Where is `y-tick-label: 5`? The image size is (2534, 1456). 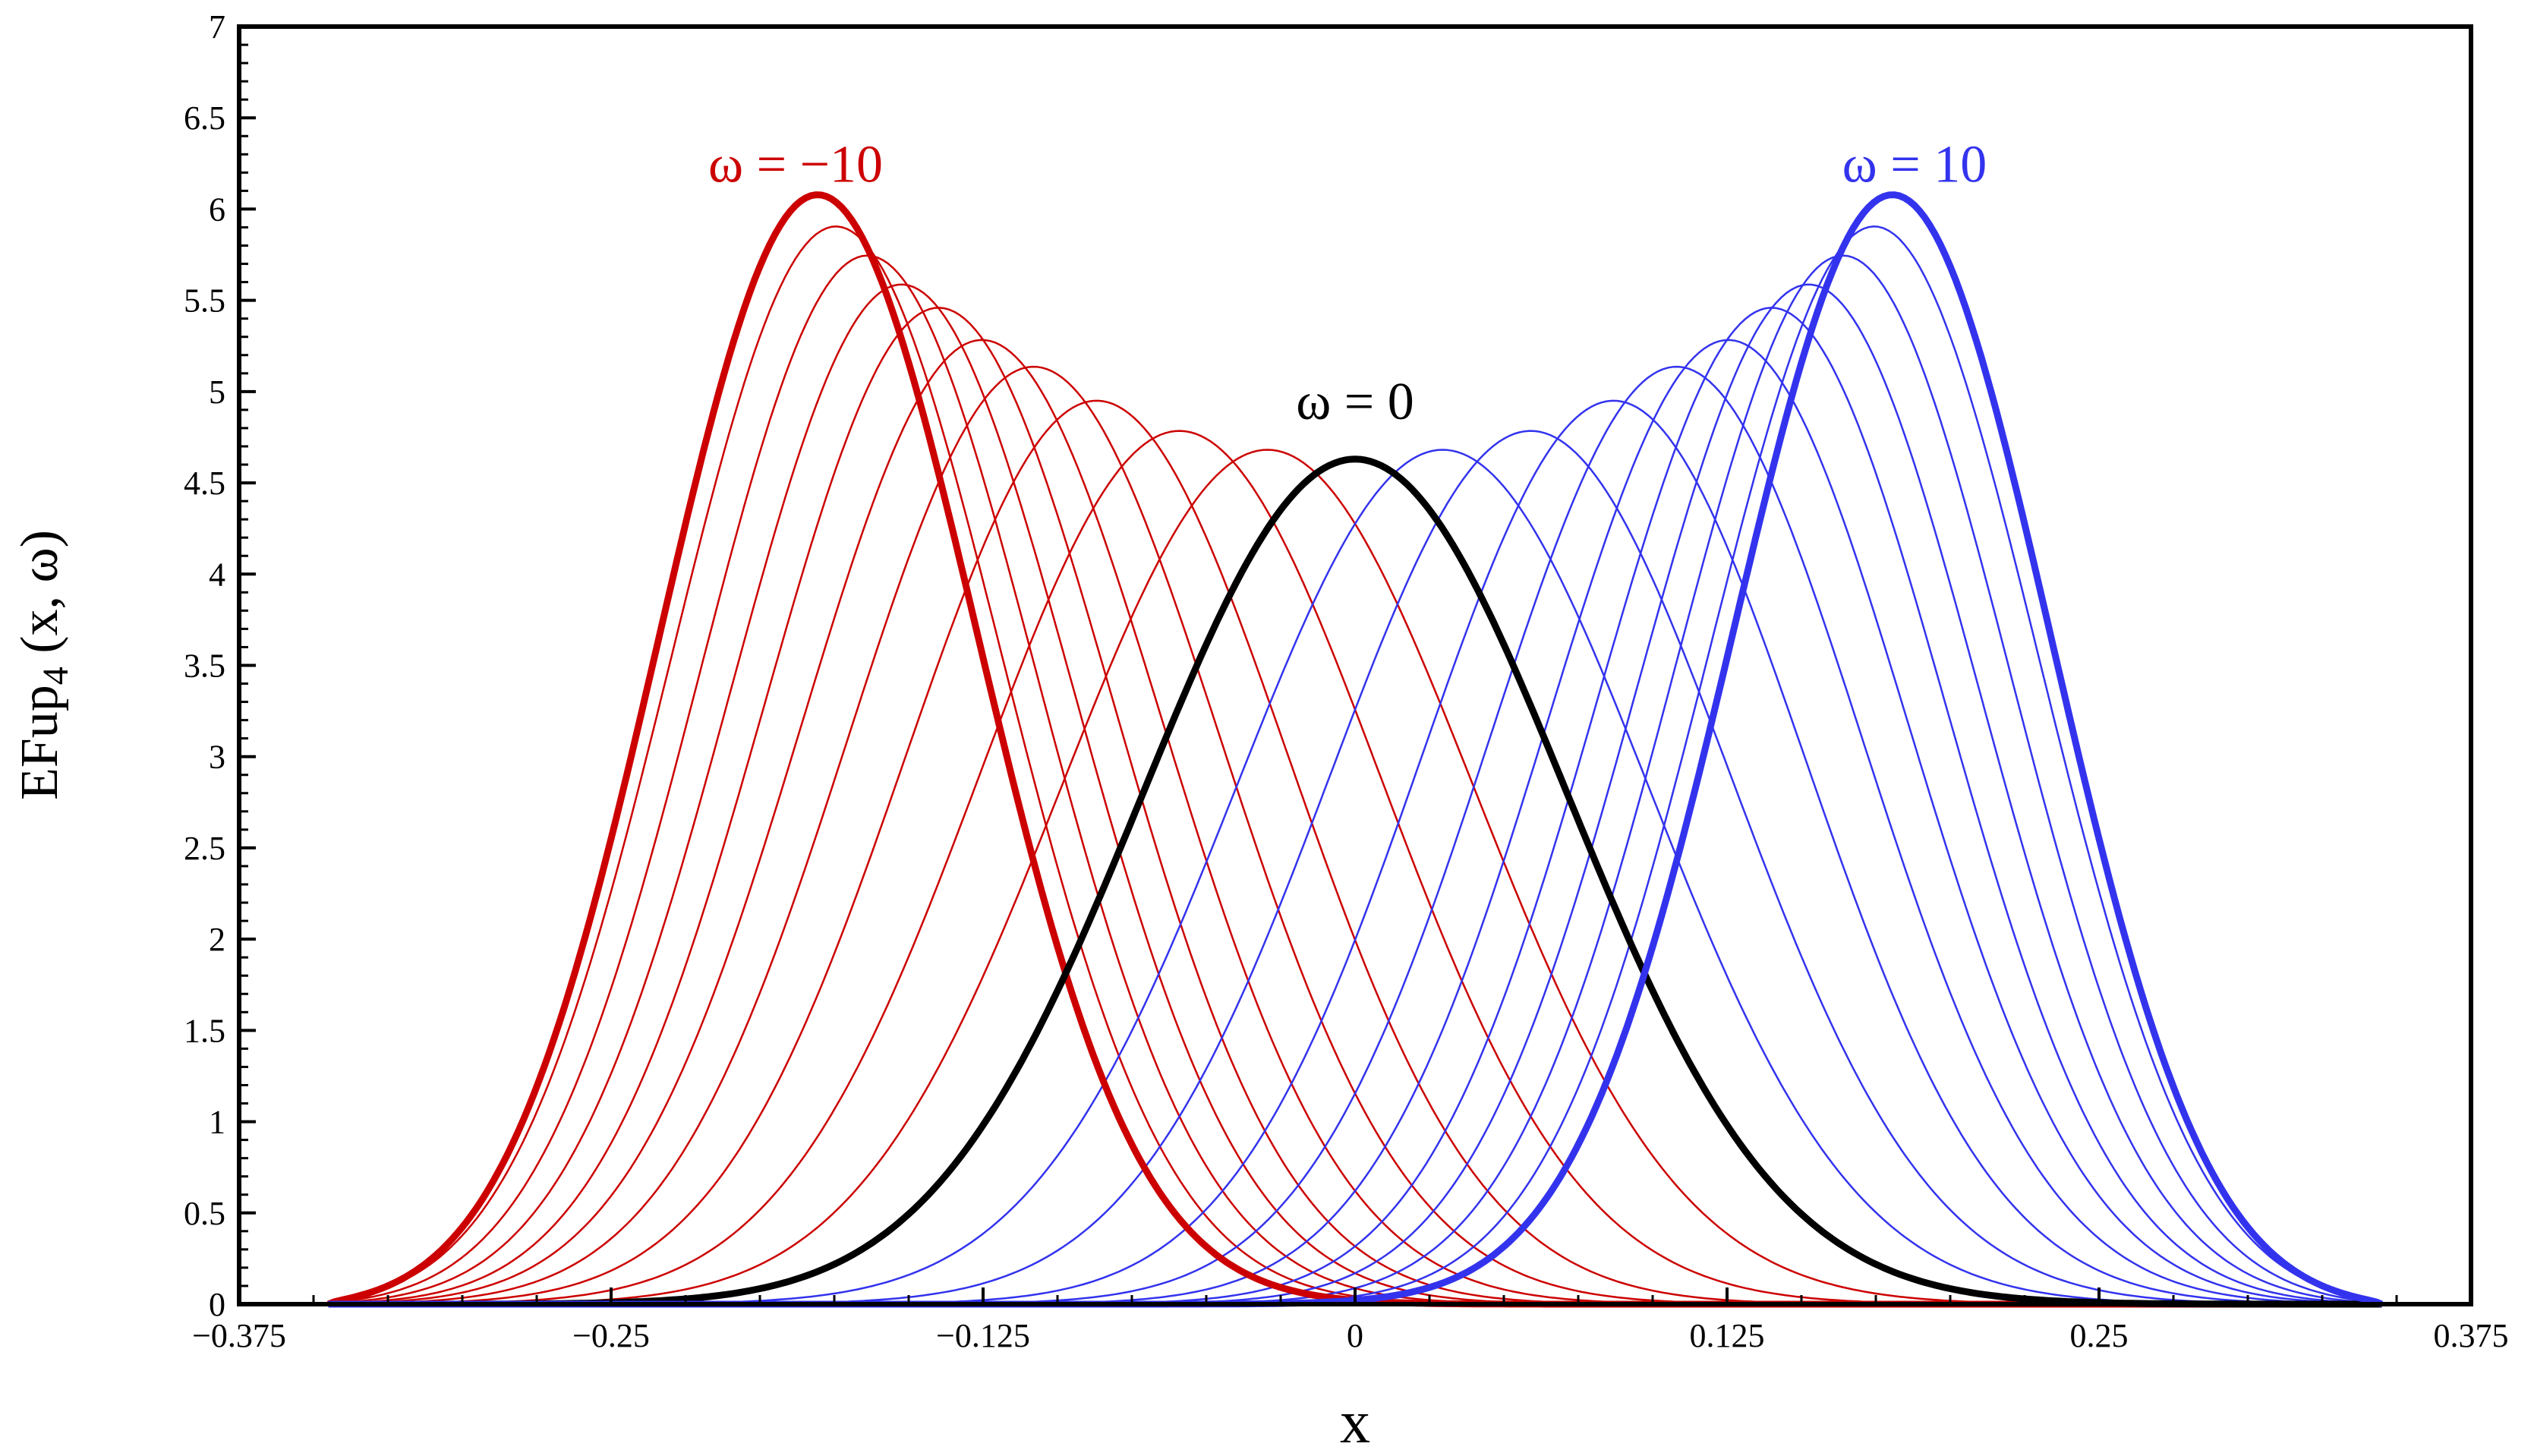 y-tick-label: 5 is located at coordinates (217, 392).